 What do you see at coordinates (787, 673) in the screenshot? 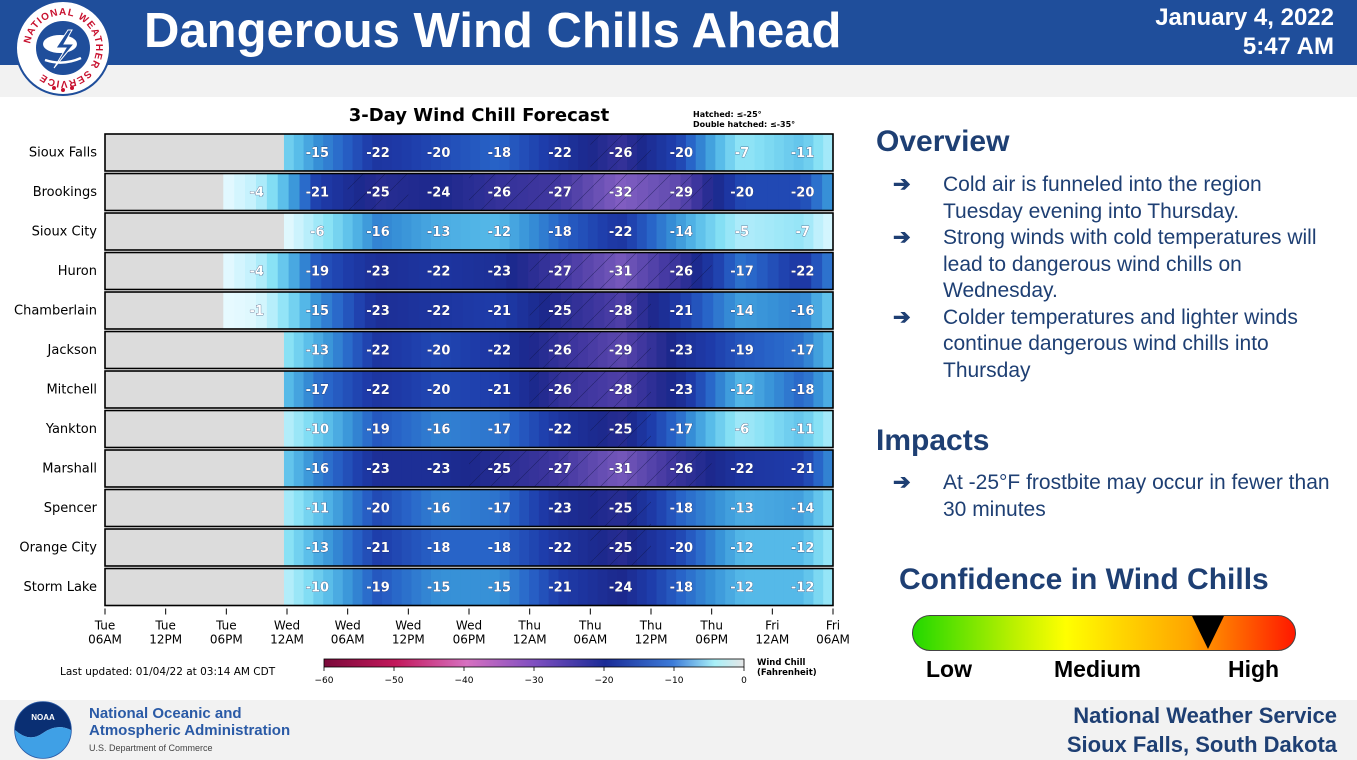
I see `colorbar-label-line2: (Fahrenheit)` at bounding box center [787, 673].